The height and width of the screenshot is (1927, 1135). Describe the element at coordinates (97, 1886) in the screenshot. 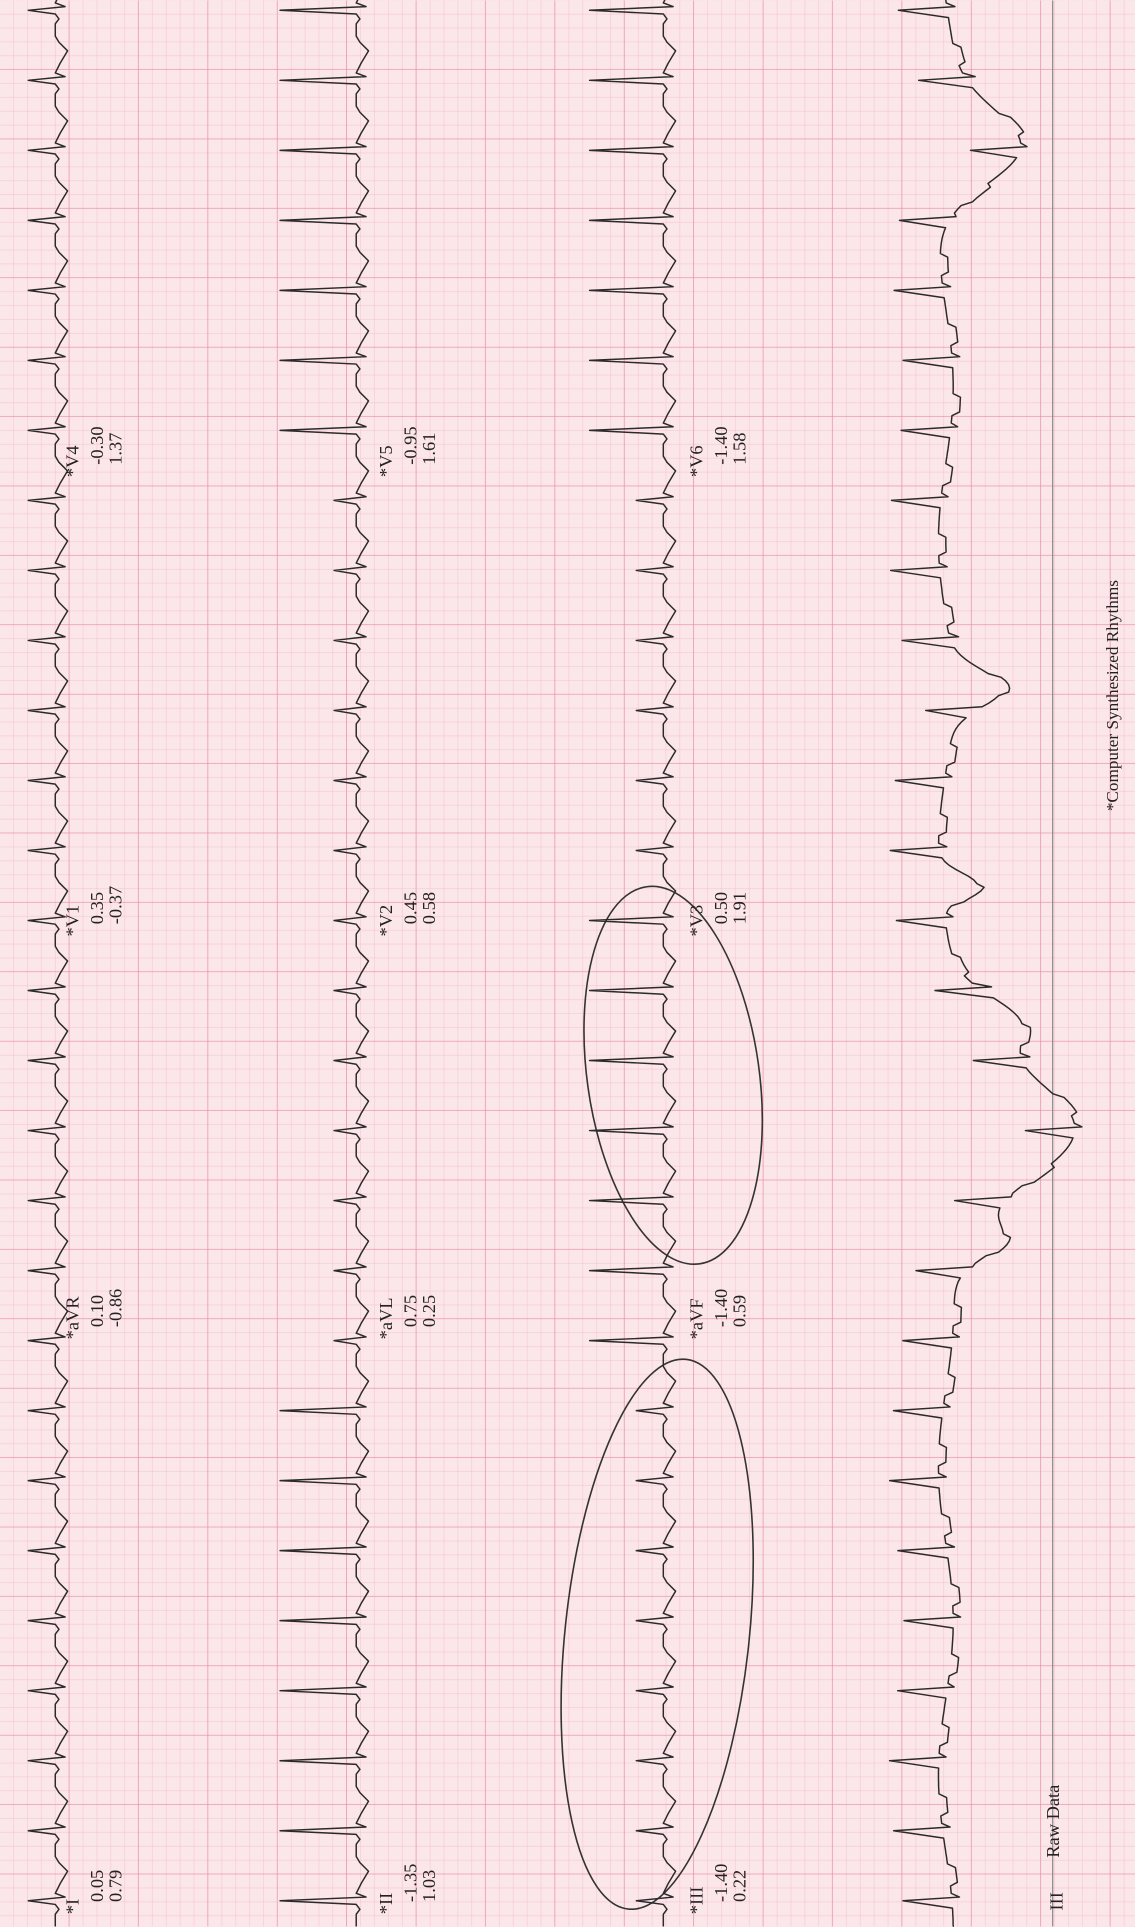

I see `lead-measure: 0.05` at that location.